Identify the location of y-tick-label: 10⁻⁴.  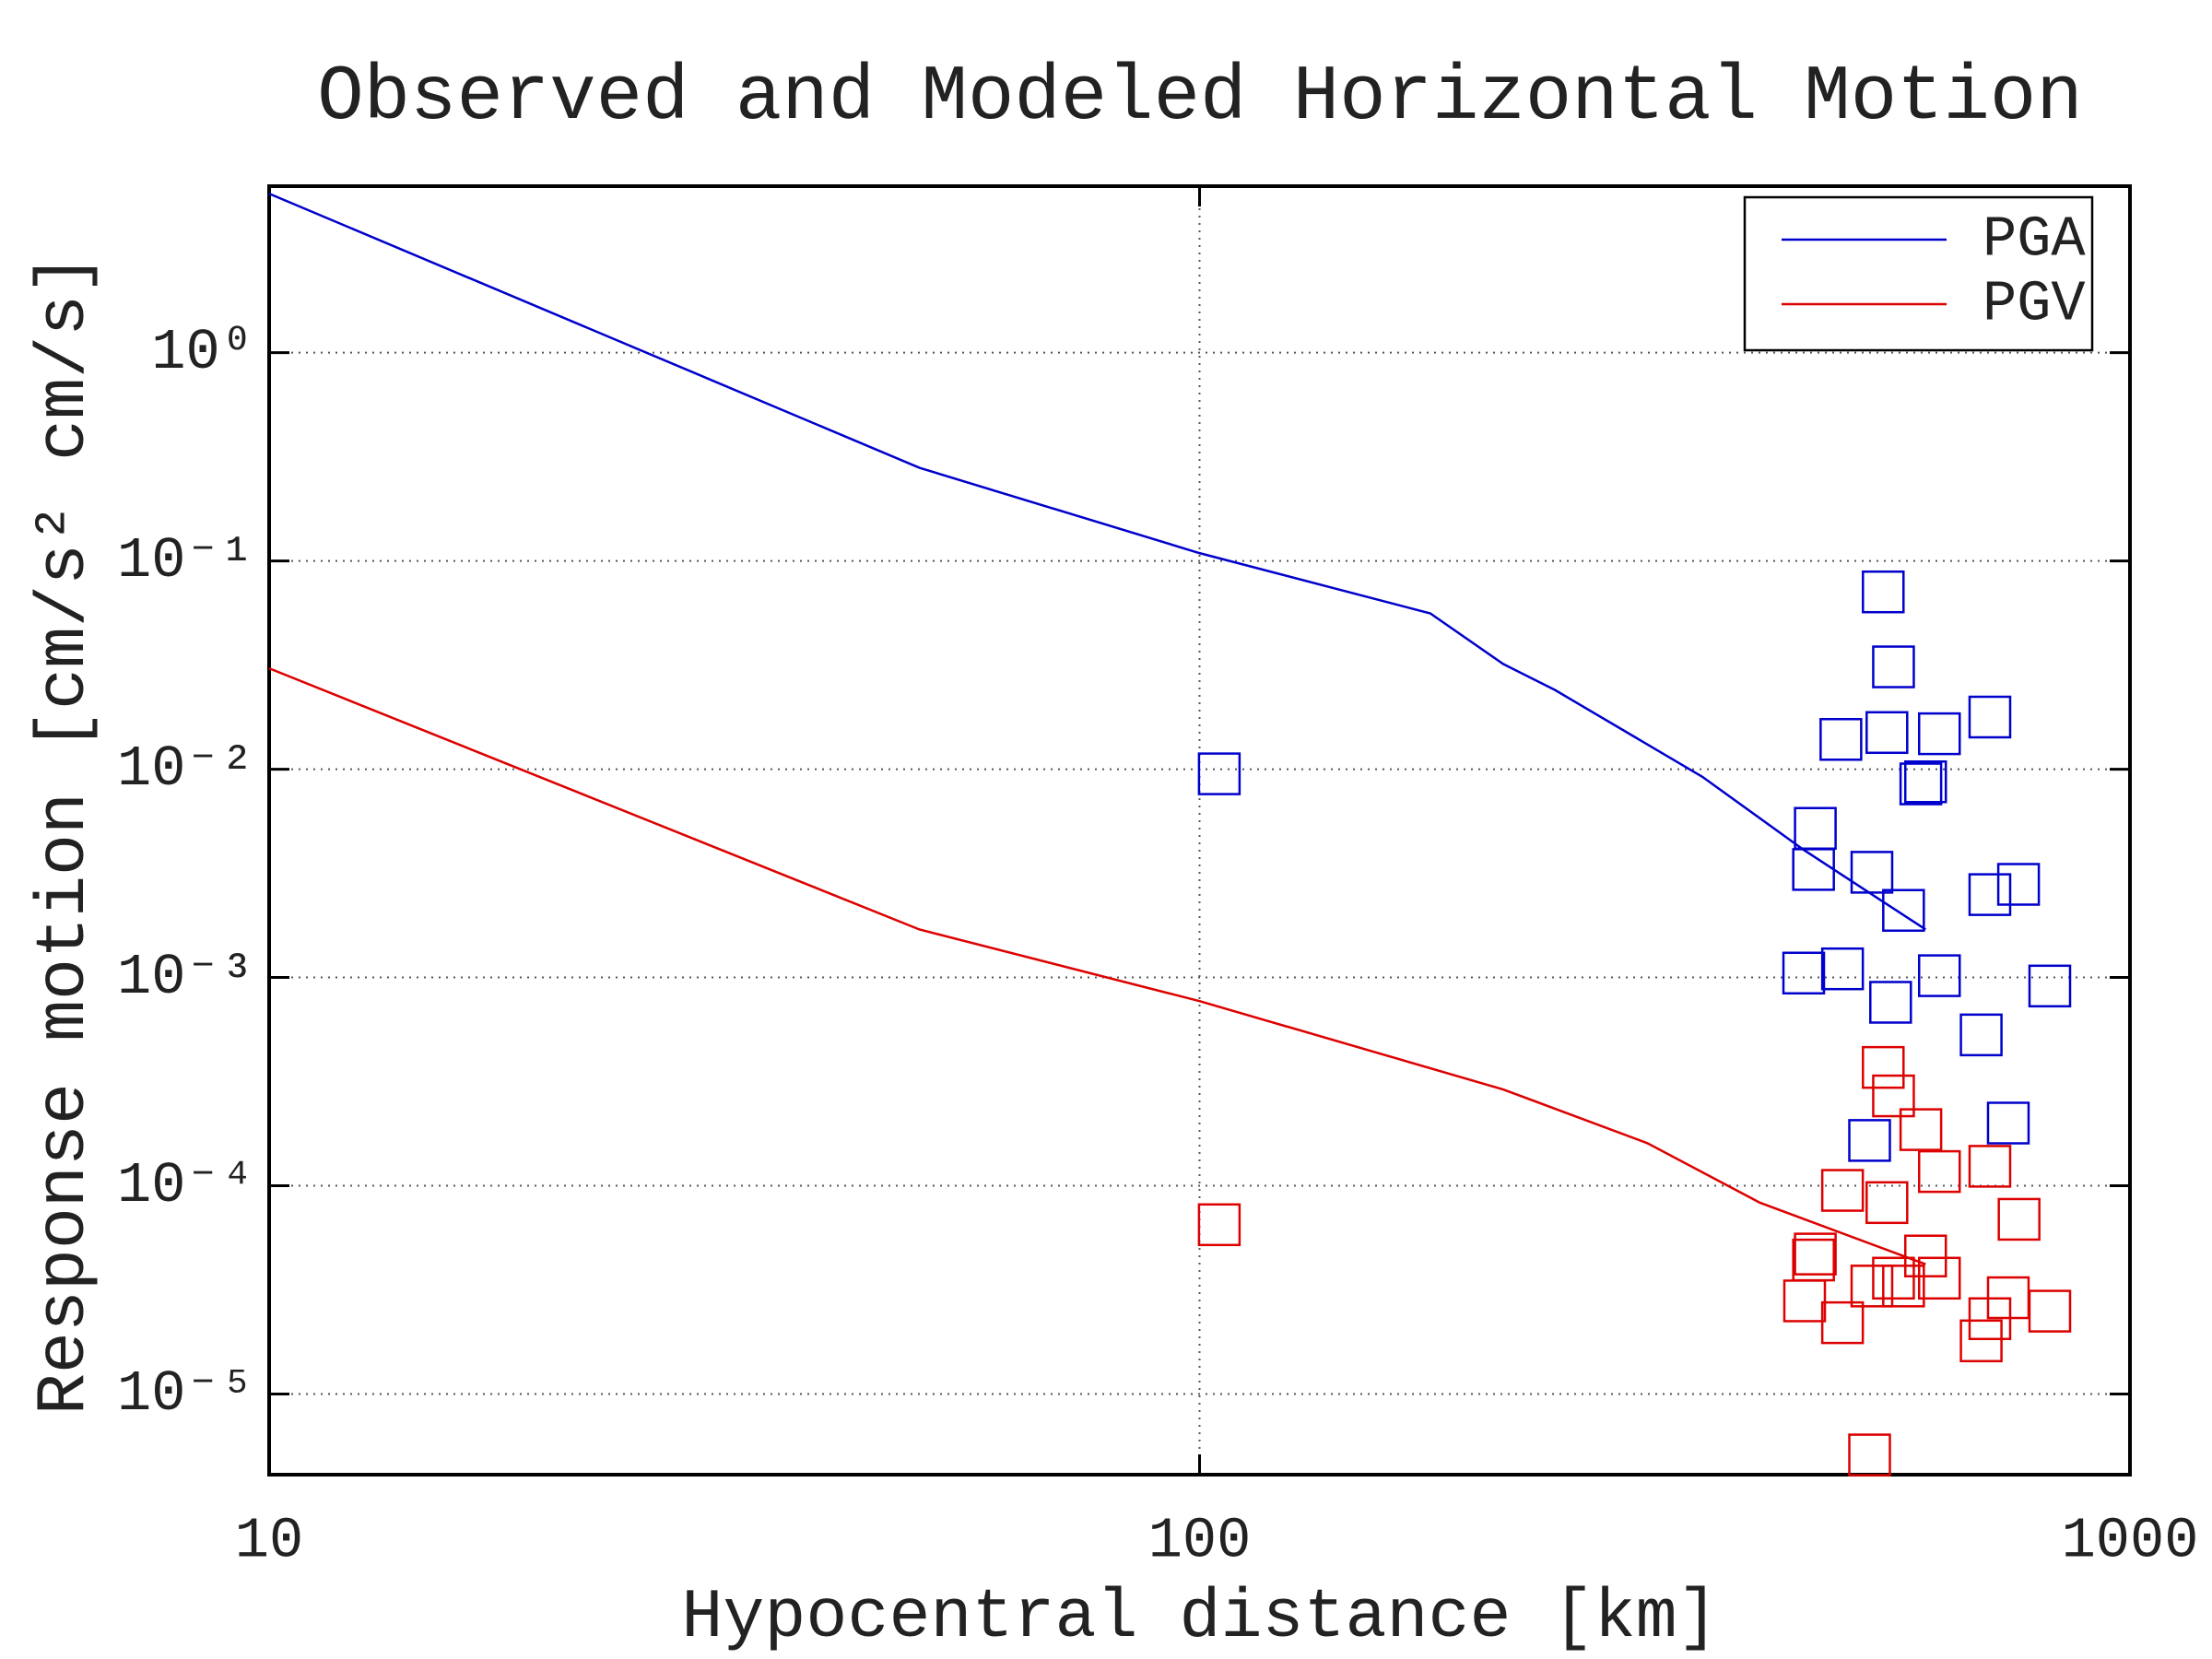
(185, 1185).